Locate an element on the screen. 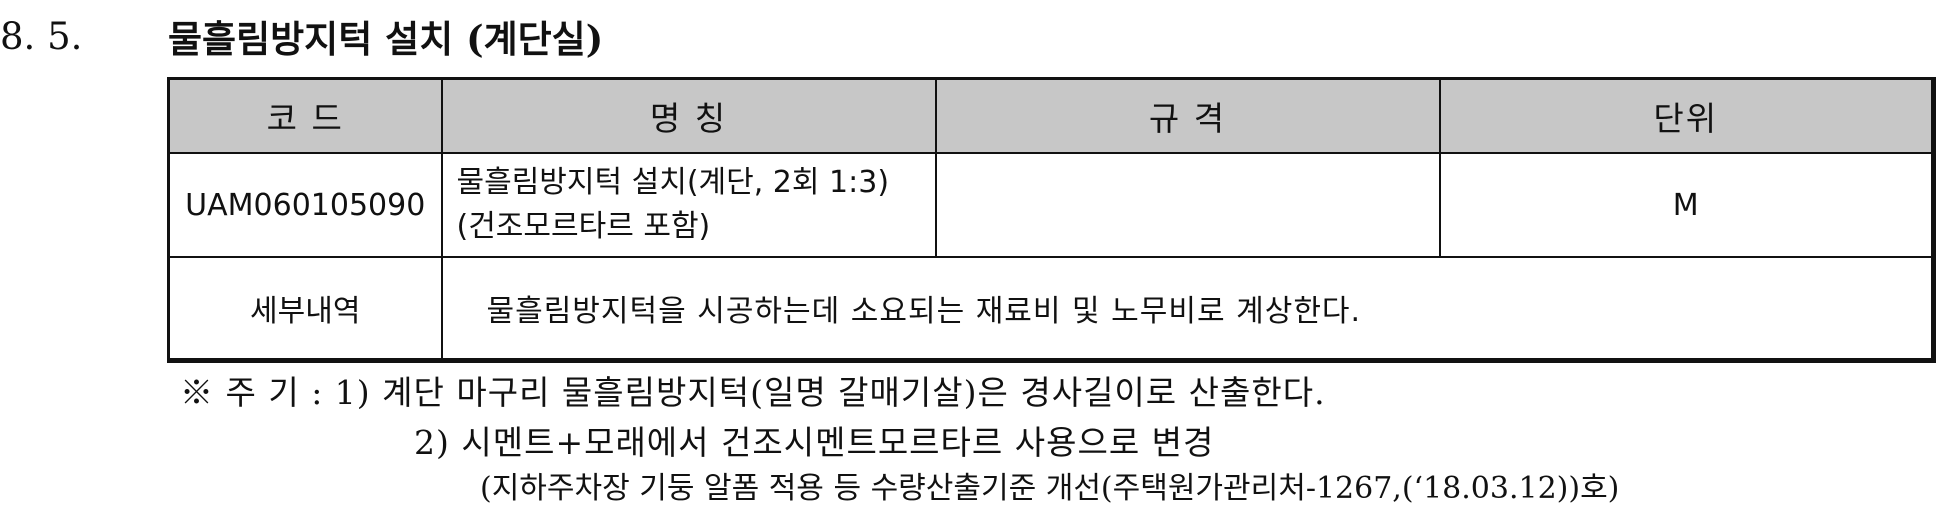 Image resolution: width=1941 pixels, height=516 pixels. item-name: 물흘림방지턱 설치(계단, 2회 1:3) (건조모르타르 포함) is located at coordinates (688, 205).